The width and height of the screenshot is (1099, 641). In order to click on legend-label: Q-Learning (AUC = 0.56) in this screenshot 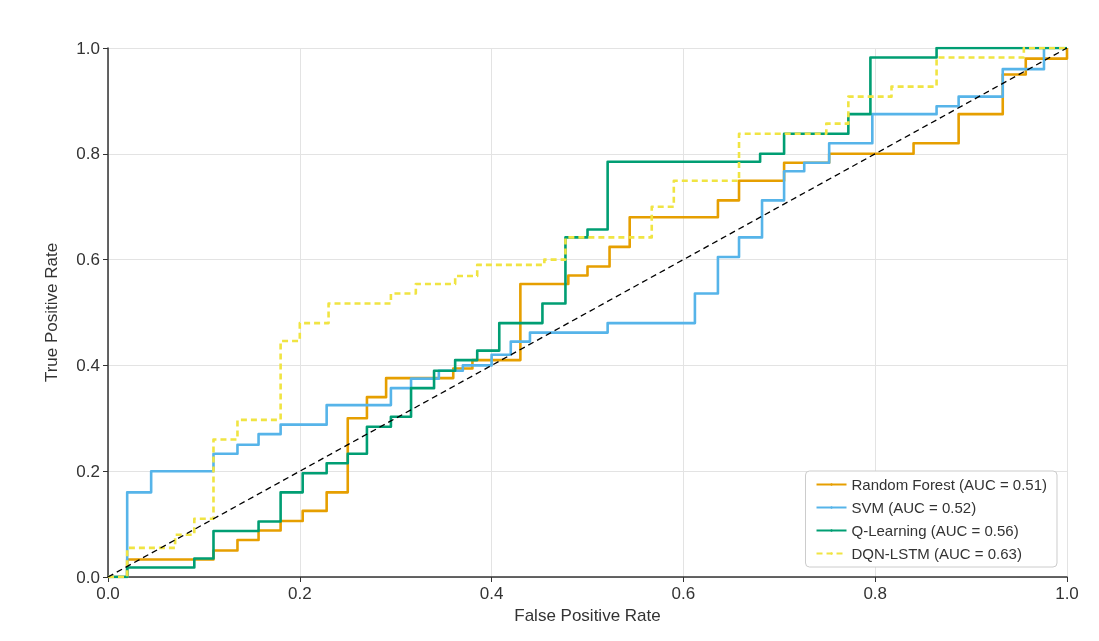, I will do `click(935, 530)`.